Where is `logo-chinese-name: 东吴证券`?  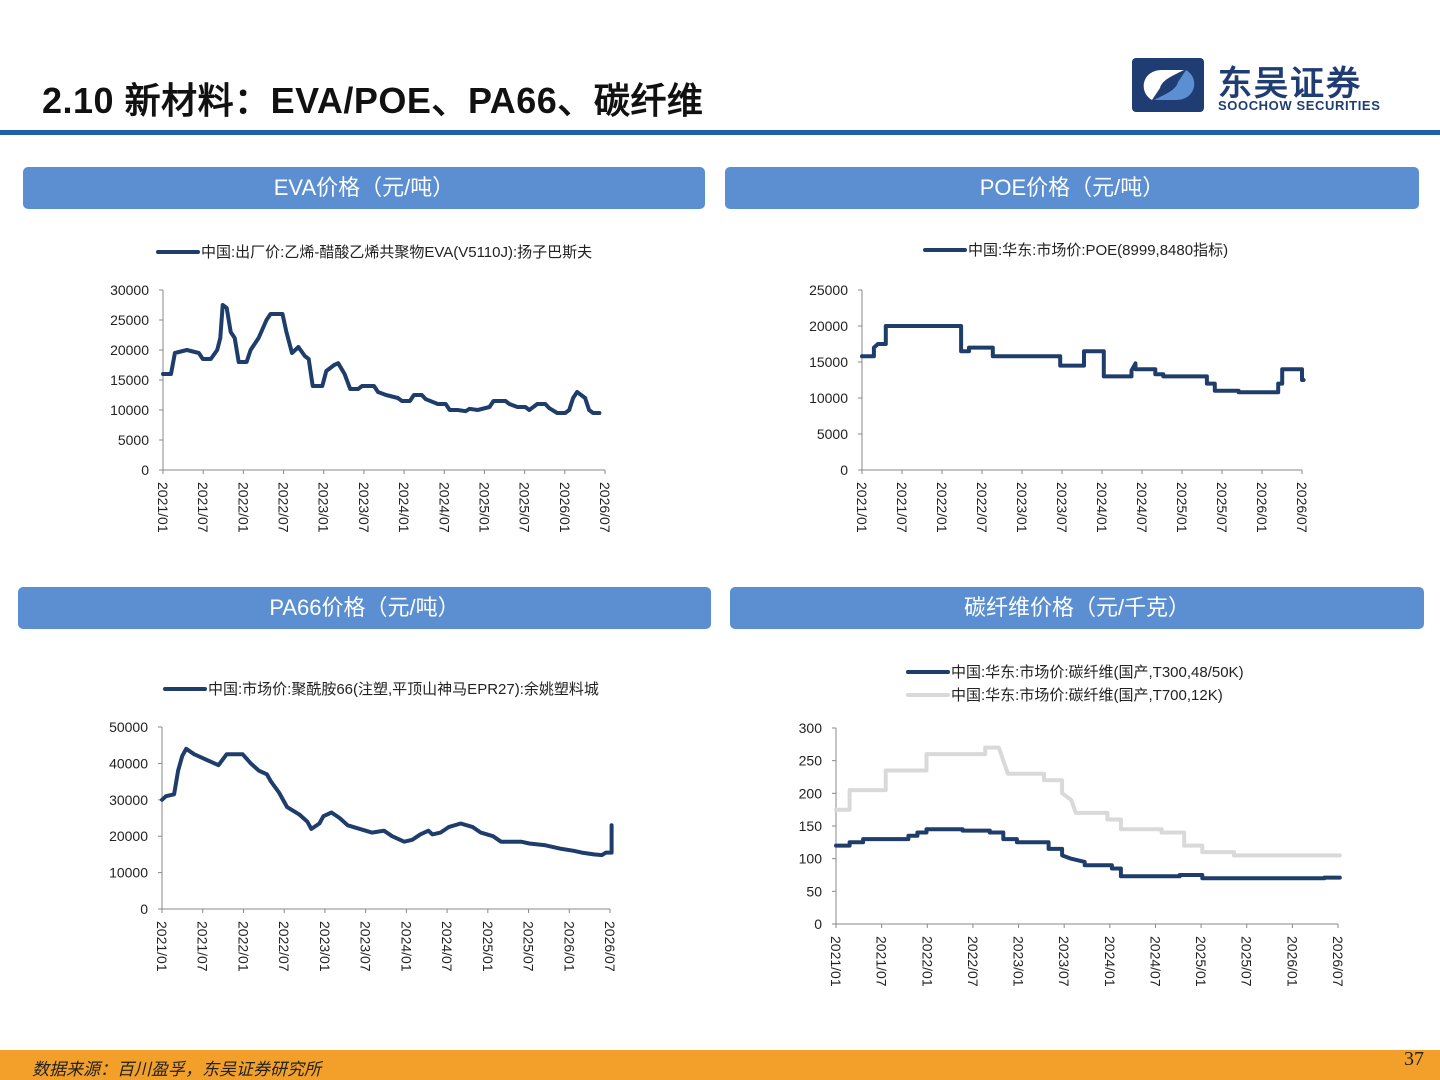
logo-chinese-name: 东吴证券 is located at coordinates (1290, 84).